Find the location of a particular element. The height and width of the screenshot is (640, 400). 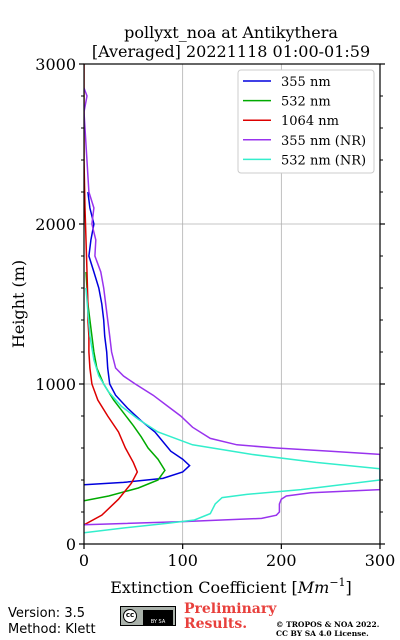

x-tick-label: 200 is located at coordinates (281, 560).